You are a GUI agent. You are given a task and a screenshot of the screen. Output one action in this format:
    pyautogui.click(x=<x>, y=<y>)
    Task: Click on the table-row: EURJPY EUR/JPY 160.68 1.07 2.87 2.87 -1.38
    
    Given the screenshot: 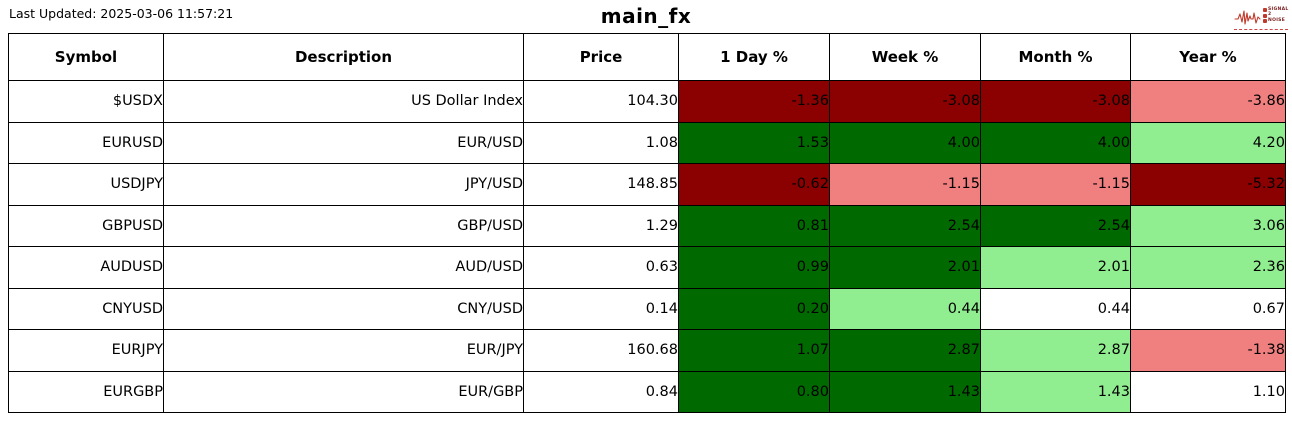 What is the action you would take?
    pyautogui.click(x=647, y=350)
    